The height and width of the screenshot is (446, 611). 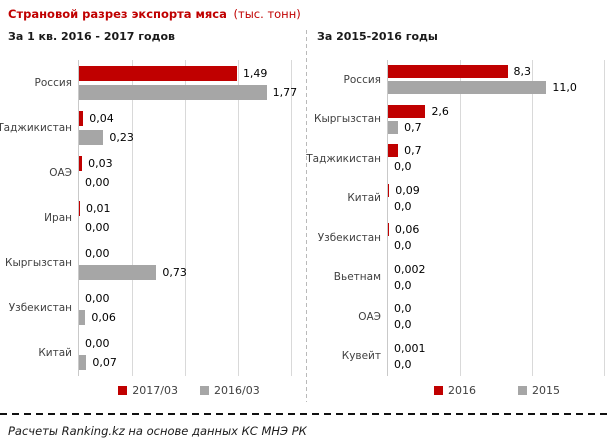 I want to click on bar-line: 0,73, so click(x=185, y=273).